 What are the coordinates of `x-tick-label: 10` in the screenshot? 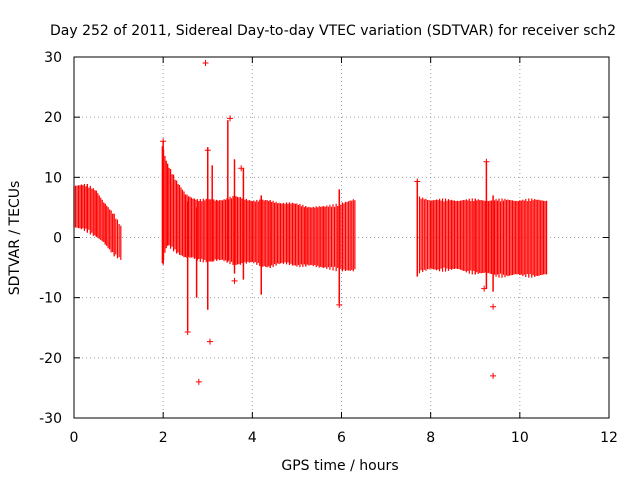 It's located at (520, 438).